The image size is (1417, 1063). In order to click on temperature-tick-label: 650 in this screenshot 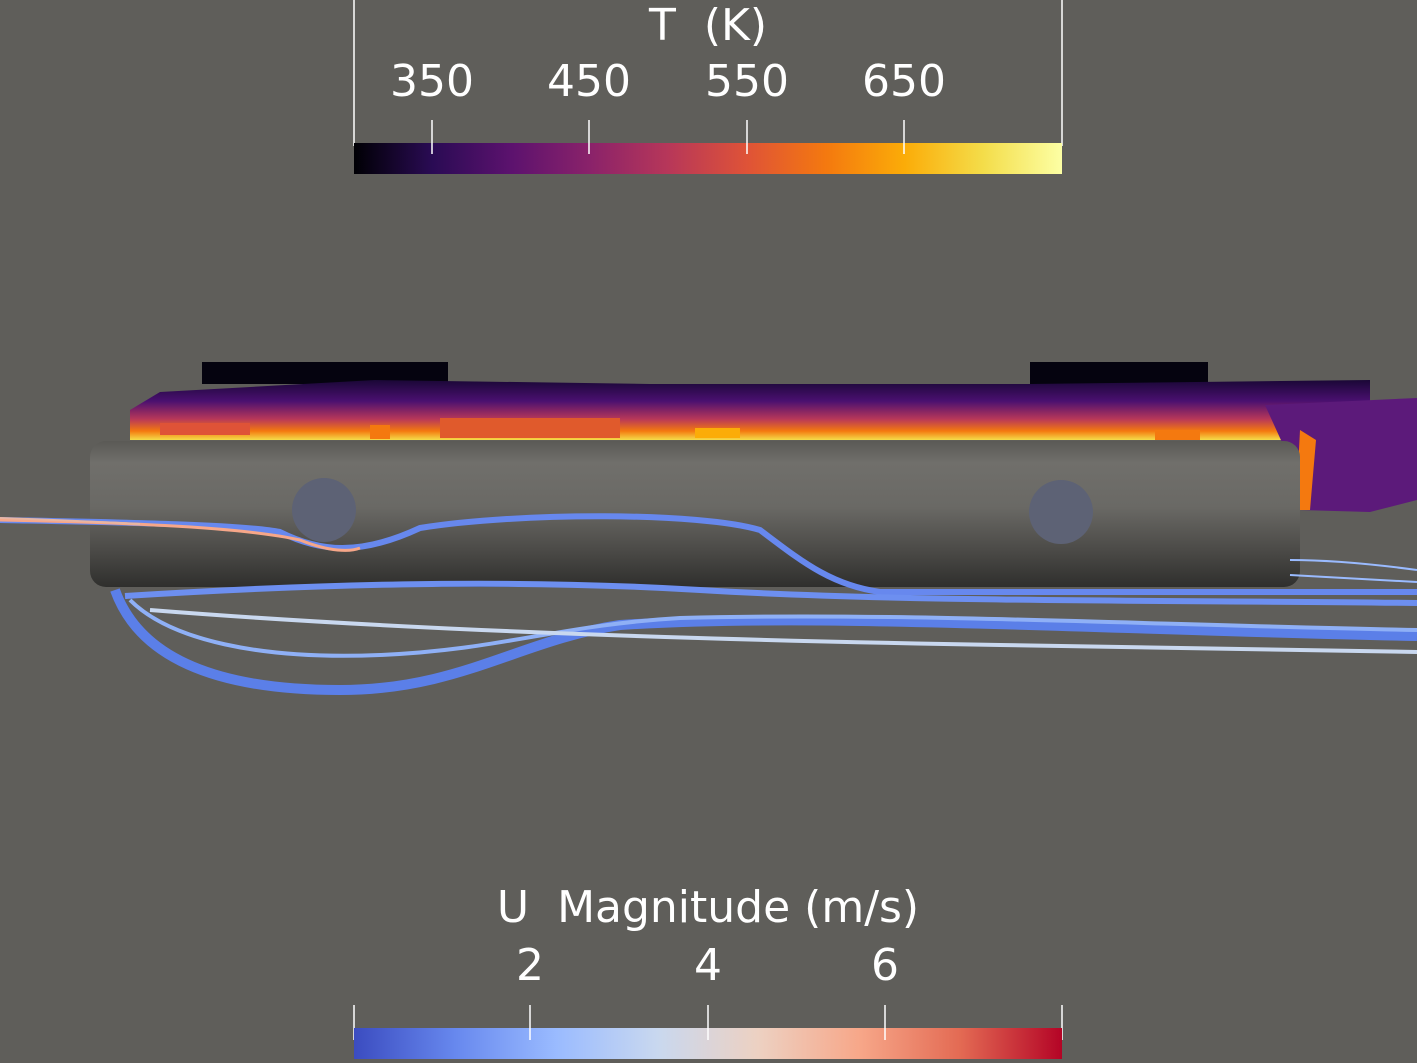, I will do `click(904, 81)`.